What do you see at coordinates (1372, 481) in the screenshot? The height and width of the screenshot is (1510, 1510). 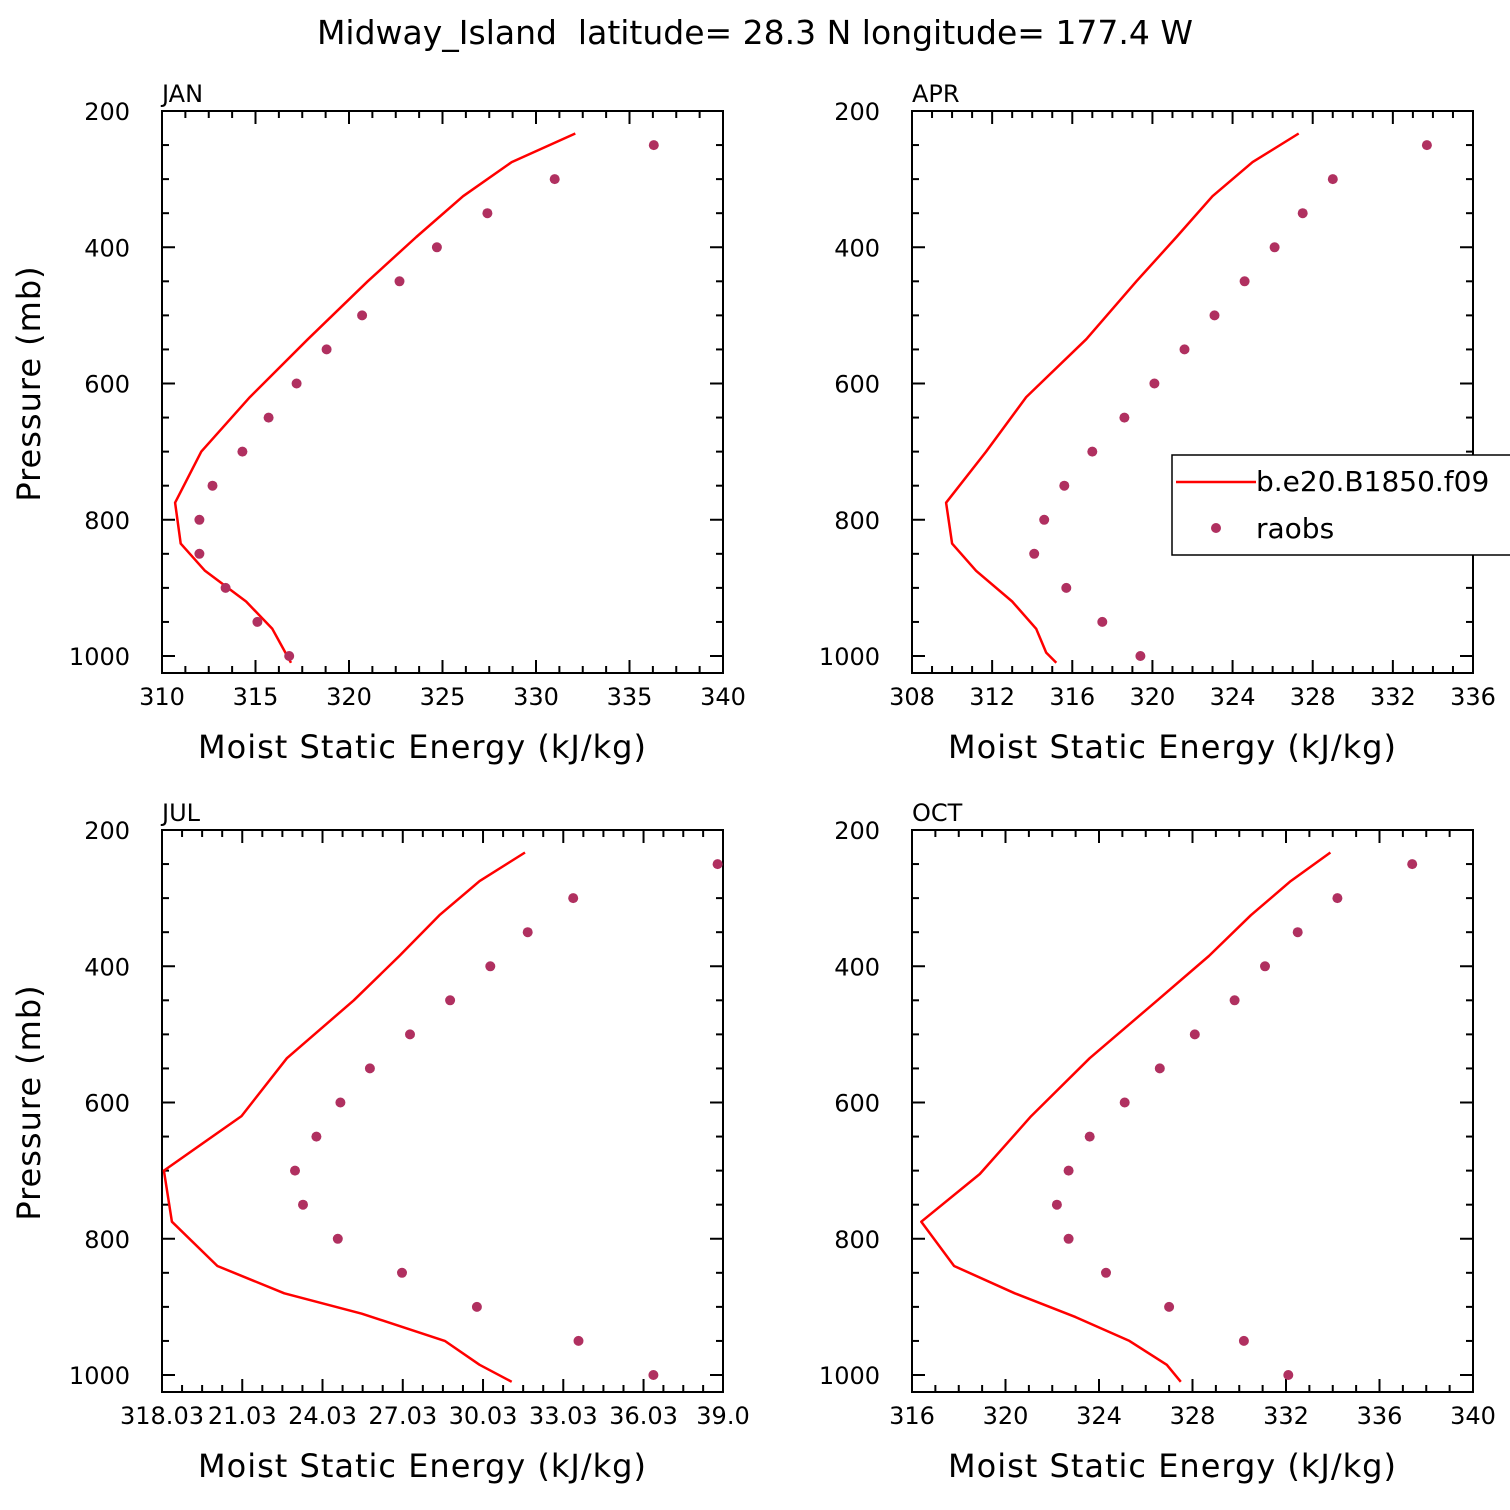 I see `legend-label-model: b.e20.B1850.f09` at bounding box center [1372, 481].